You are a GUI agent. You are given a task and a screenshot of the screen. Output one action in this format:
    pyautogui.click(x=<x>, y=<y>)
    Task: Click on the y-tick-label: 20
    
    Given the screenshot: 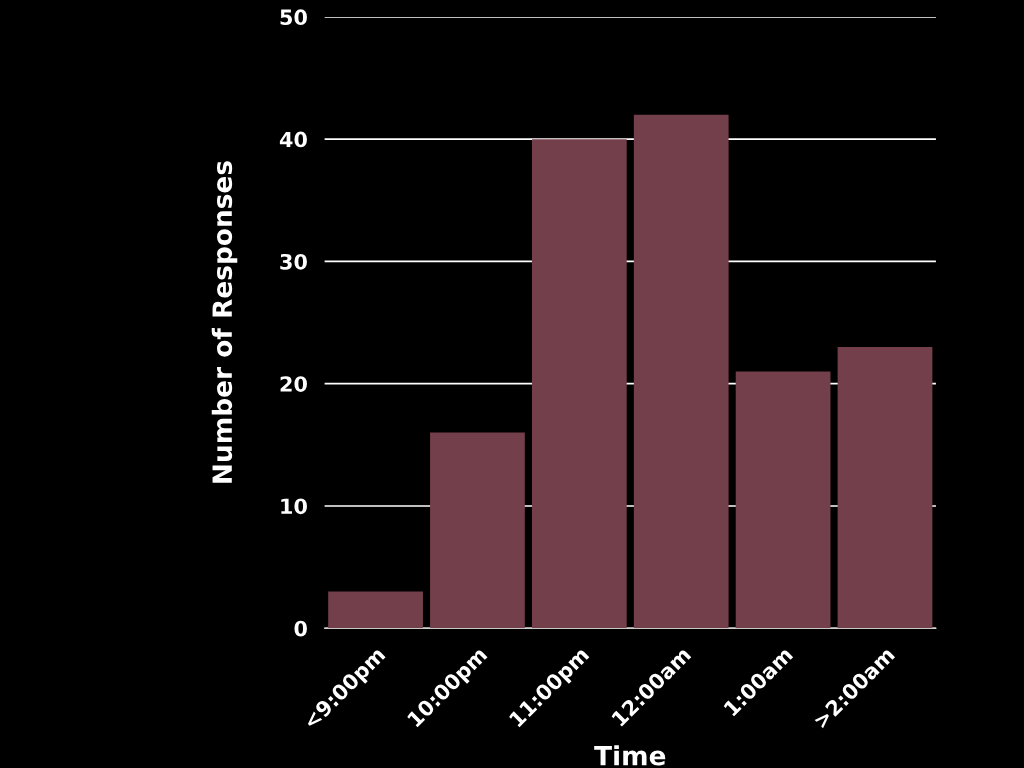 What is the action you would take?
    pyautogui.click(x=293, y=384)
    